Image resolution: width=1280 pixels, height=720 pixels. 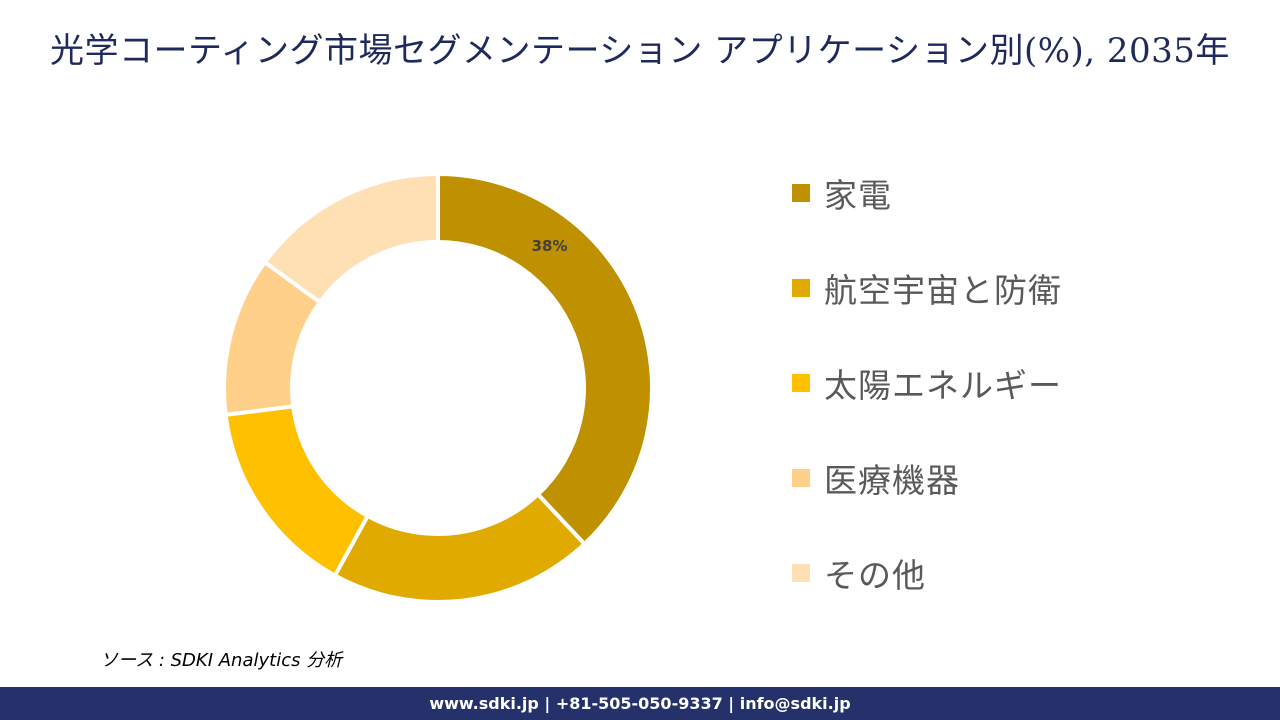 I want to click on legend-item: 家電, so click(x=927, y=193).